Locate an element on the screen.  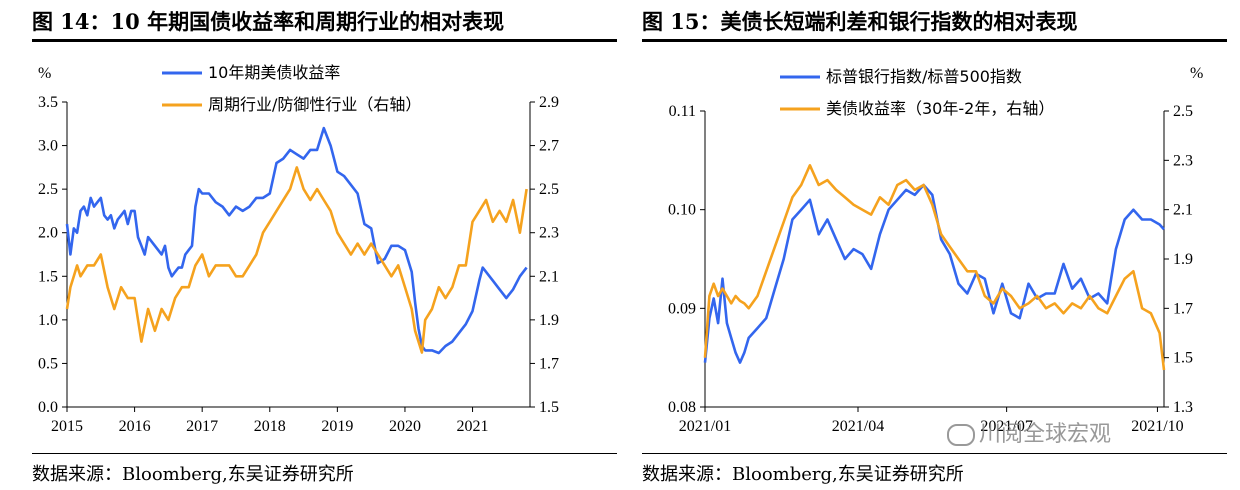
x-tick-label: 2017 is located at coordinates (202, 426).